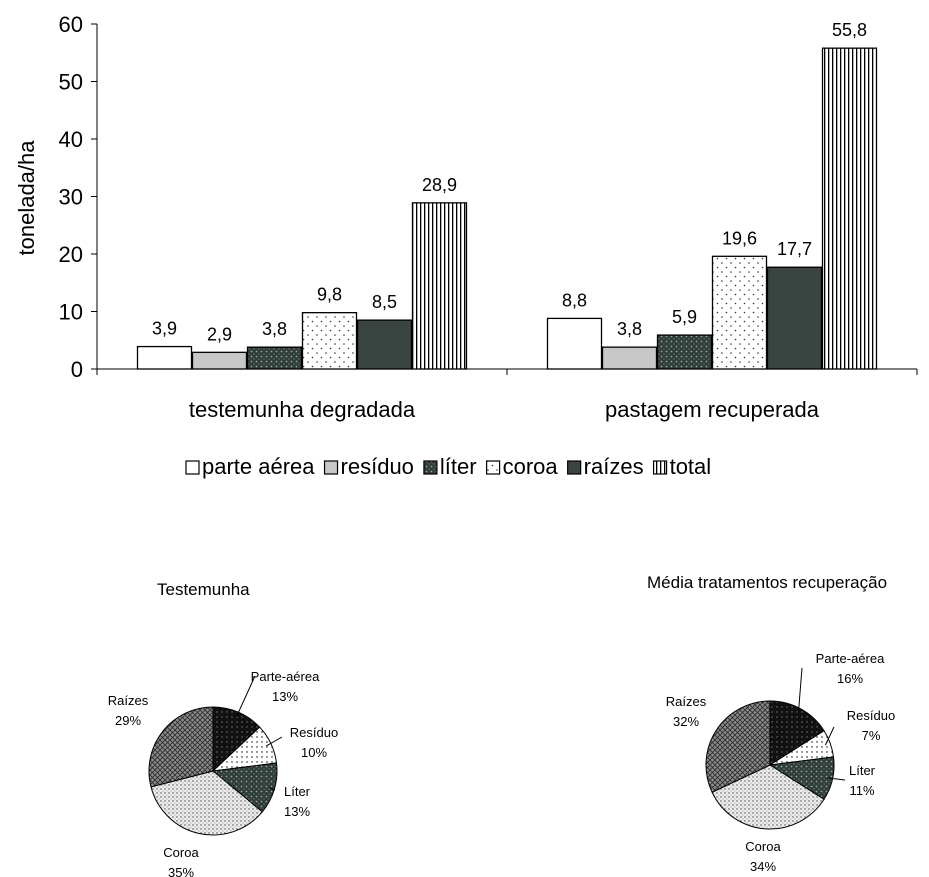 The height and width of the screenshot is (877, 929). I want to click on y-tick-label: 30, so click(71, 197).